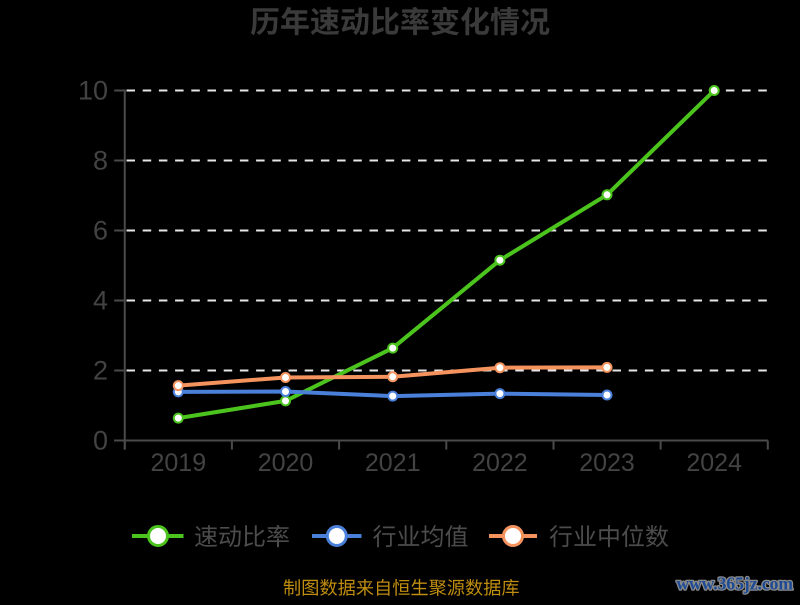 Image resolution: width=800 pixels, height=605 pixels. What do you see at coordinates (393, 463) in the screenshot?
I see `svg-text: 2021` at bounding box center [393, 463].